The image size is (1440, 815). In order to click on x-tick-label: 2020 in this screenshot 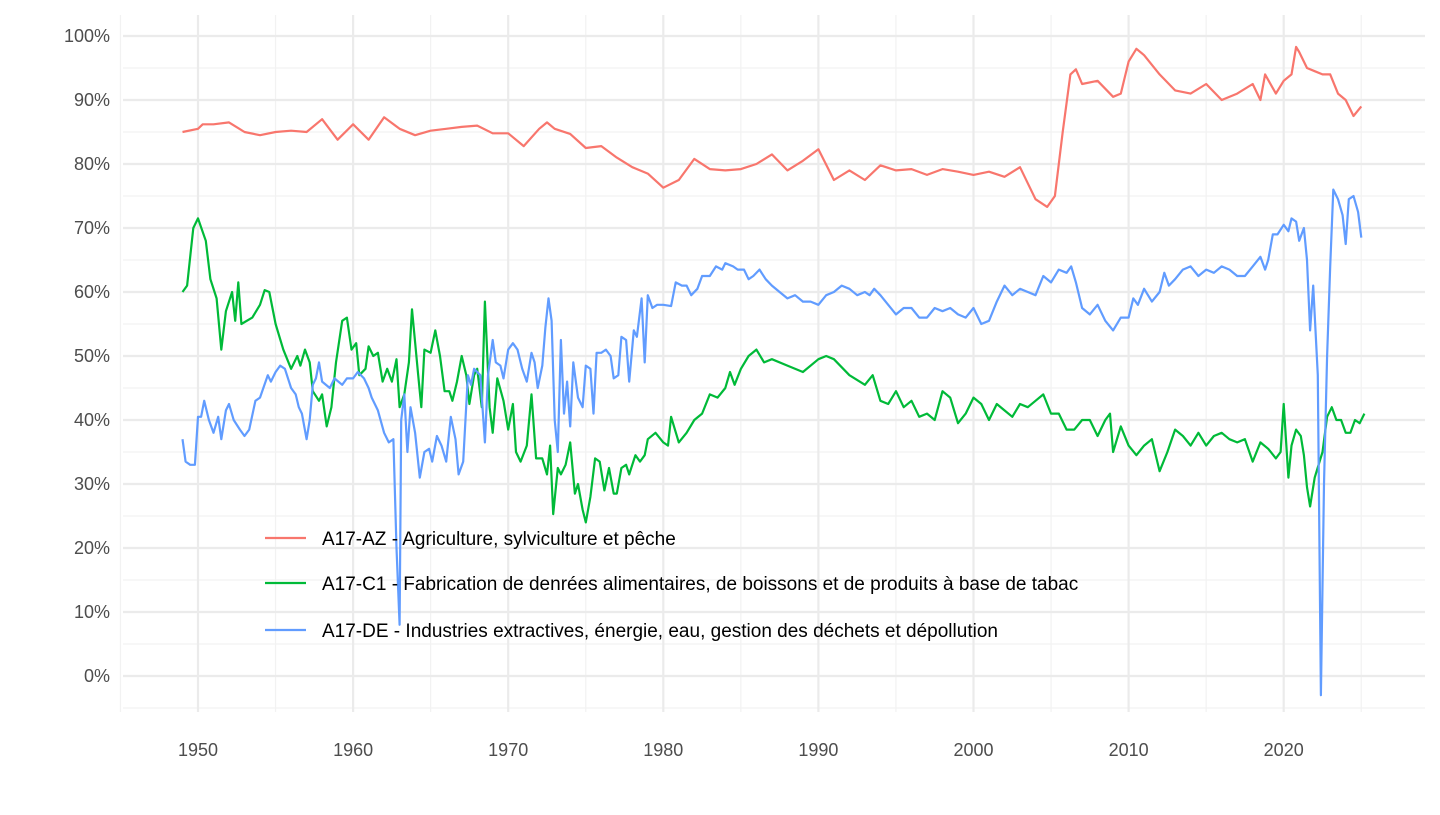, I will do `click(1284, 750)`.